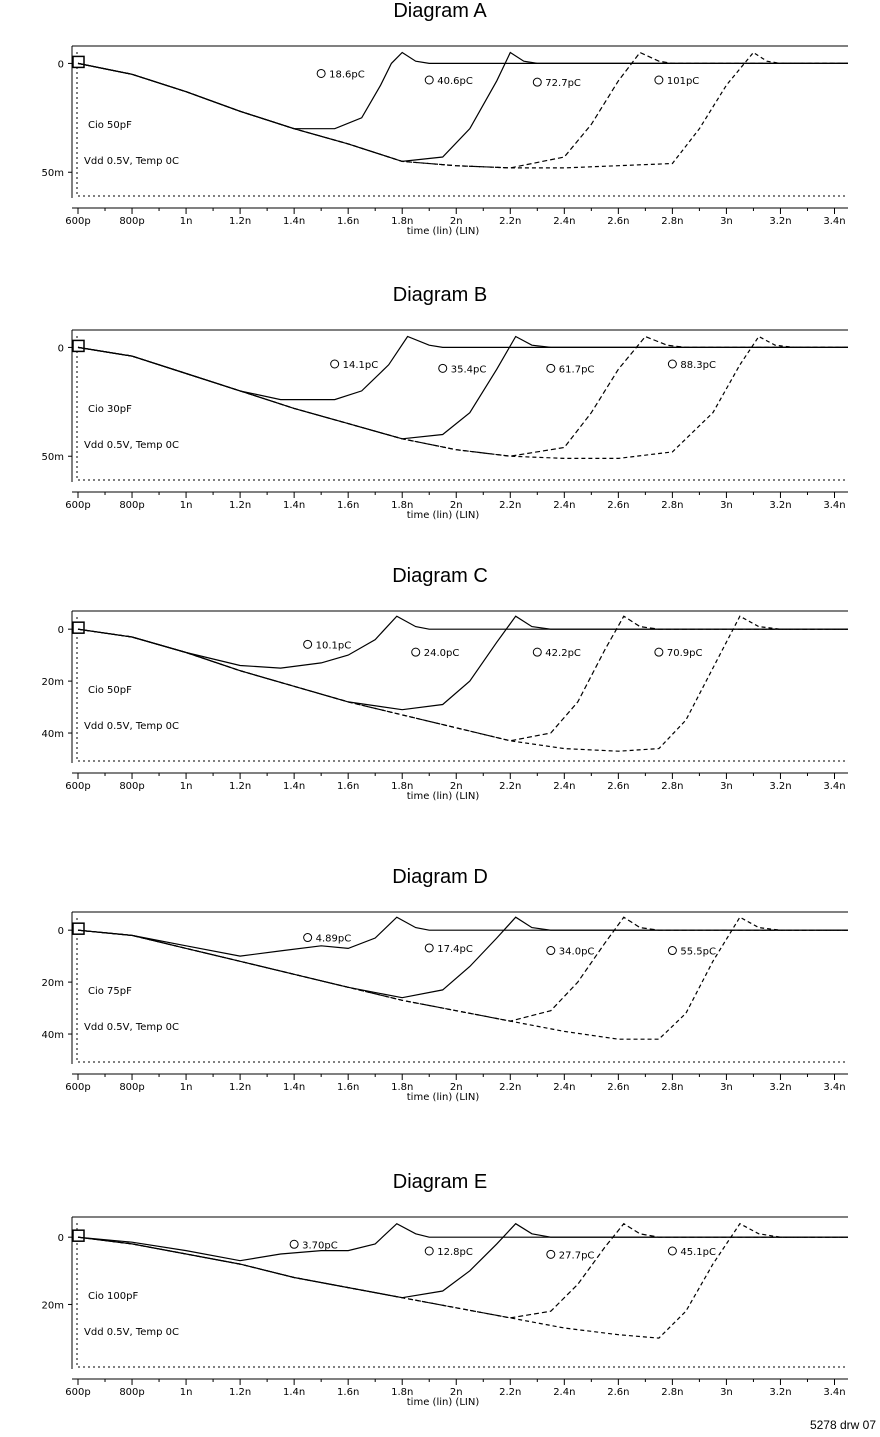 The width and height of the screenshot is (880, 1437). I want to click on cio-label: Cio 50pF, so click(110, 125).